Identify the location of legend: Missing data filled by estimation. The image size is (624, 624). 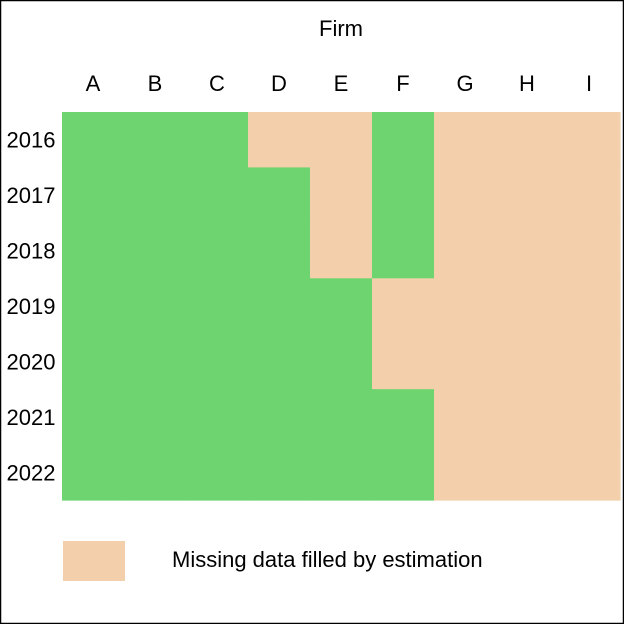
(273, 561).